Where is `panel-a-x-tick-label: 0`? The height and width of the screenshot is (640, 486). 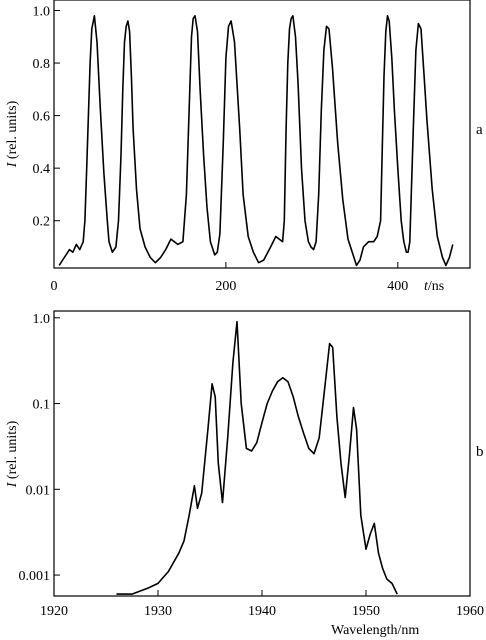
panel-a-x-tick-label: 0 is located at coordinates (54, 286).